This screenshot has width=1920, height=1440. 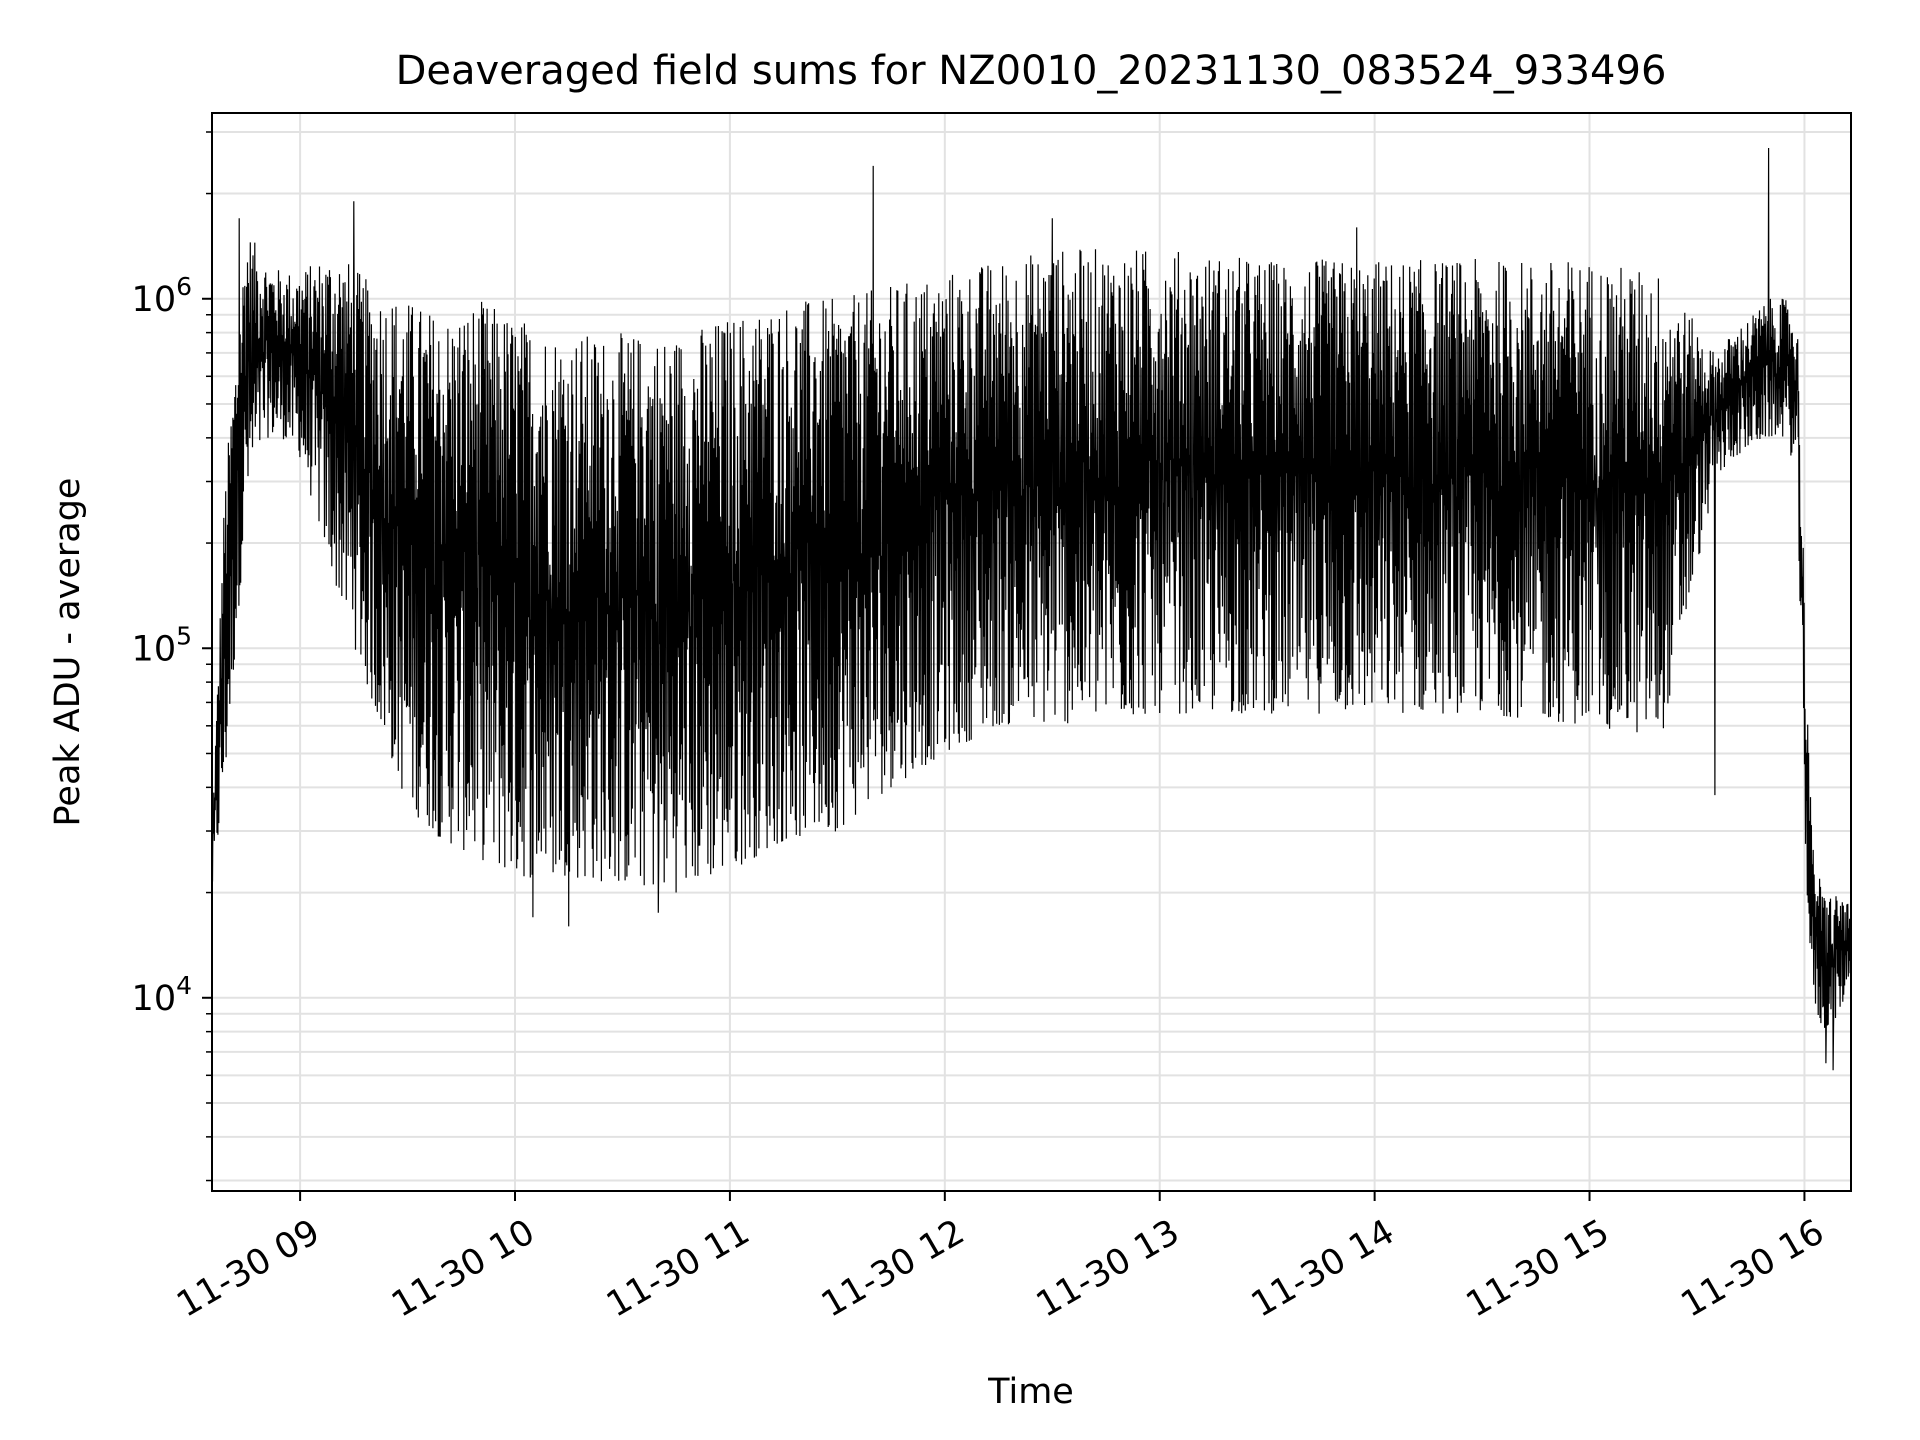 What do you see at coordinates (184, 286) in the screenshot?
I see `y-tick-exponent: 6` at bounding box center [184, 286].